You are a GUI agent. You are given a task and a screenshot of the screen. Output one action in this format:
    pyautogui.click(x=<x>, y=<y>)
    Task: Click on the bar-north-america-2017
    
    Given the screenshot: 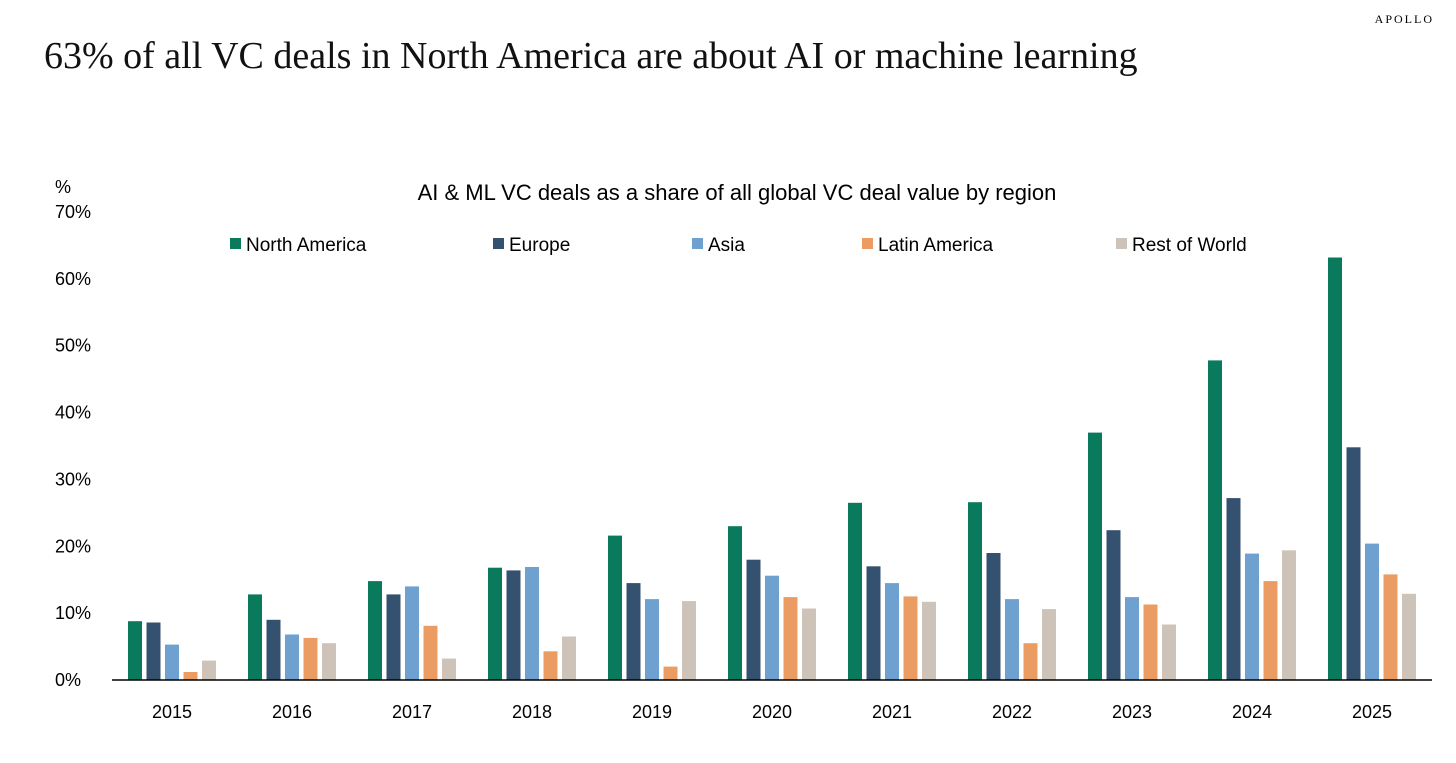 What is the action you would take?
    pyautogui.click(x=375, y=630)
    